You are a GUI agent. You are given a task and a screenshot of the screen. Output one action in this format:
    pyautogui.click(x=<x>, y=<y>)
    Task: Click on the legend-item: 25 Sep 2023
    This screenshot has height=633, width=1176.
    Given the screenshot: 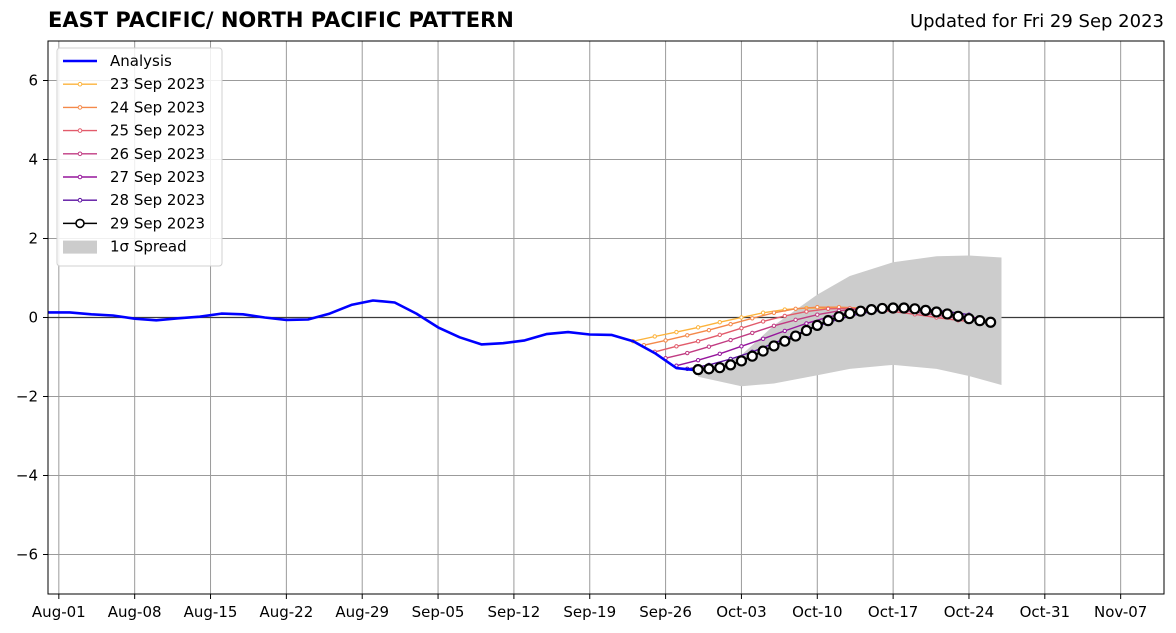 What is the action you would take?
    pyautogui.click(x=134, y=131)
    